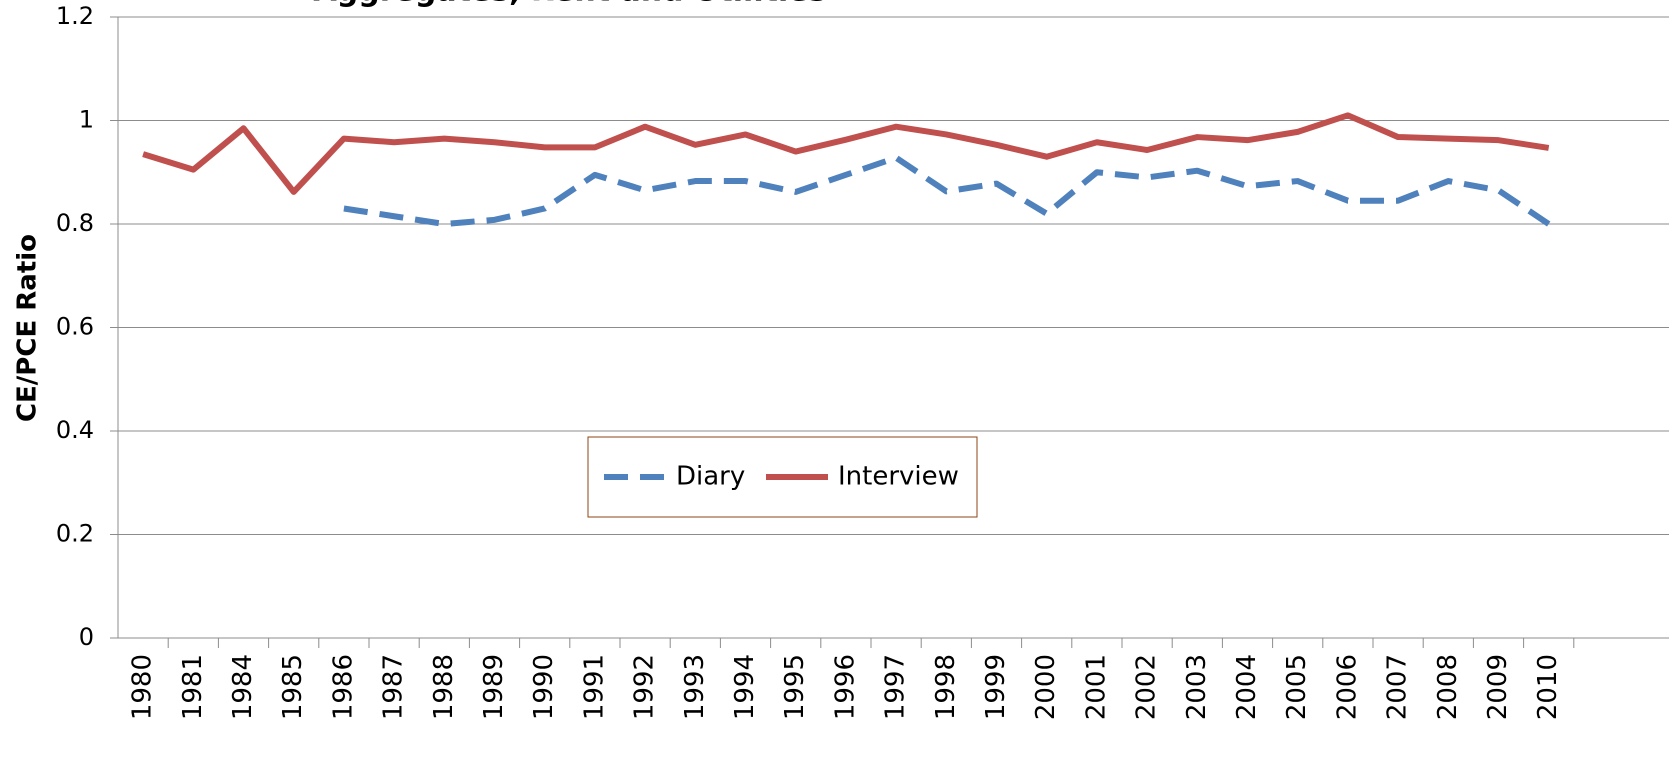 The image size is (1669, 782). Describe the element at coordinates (1448, 687) in the screenshot. I see `x-tick-label: 2008` at that location.